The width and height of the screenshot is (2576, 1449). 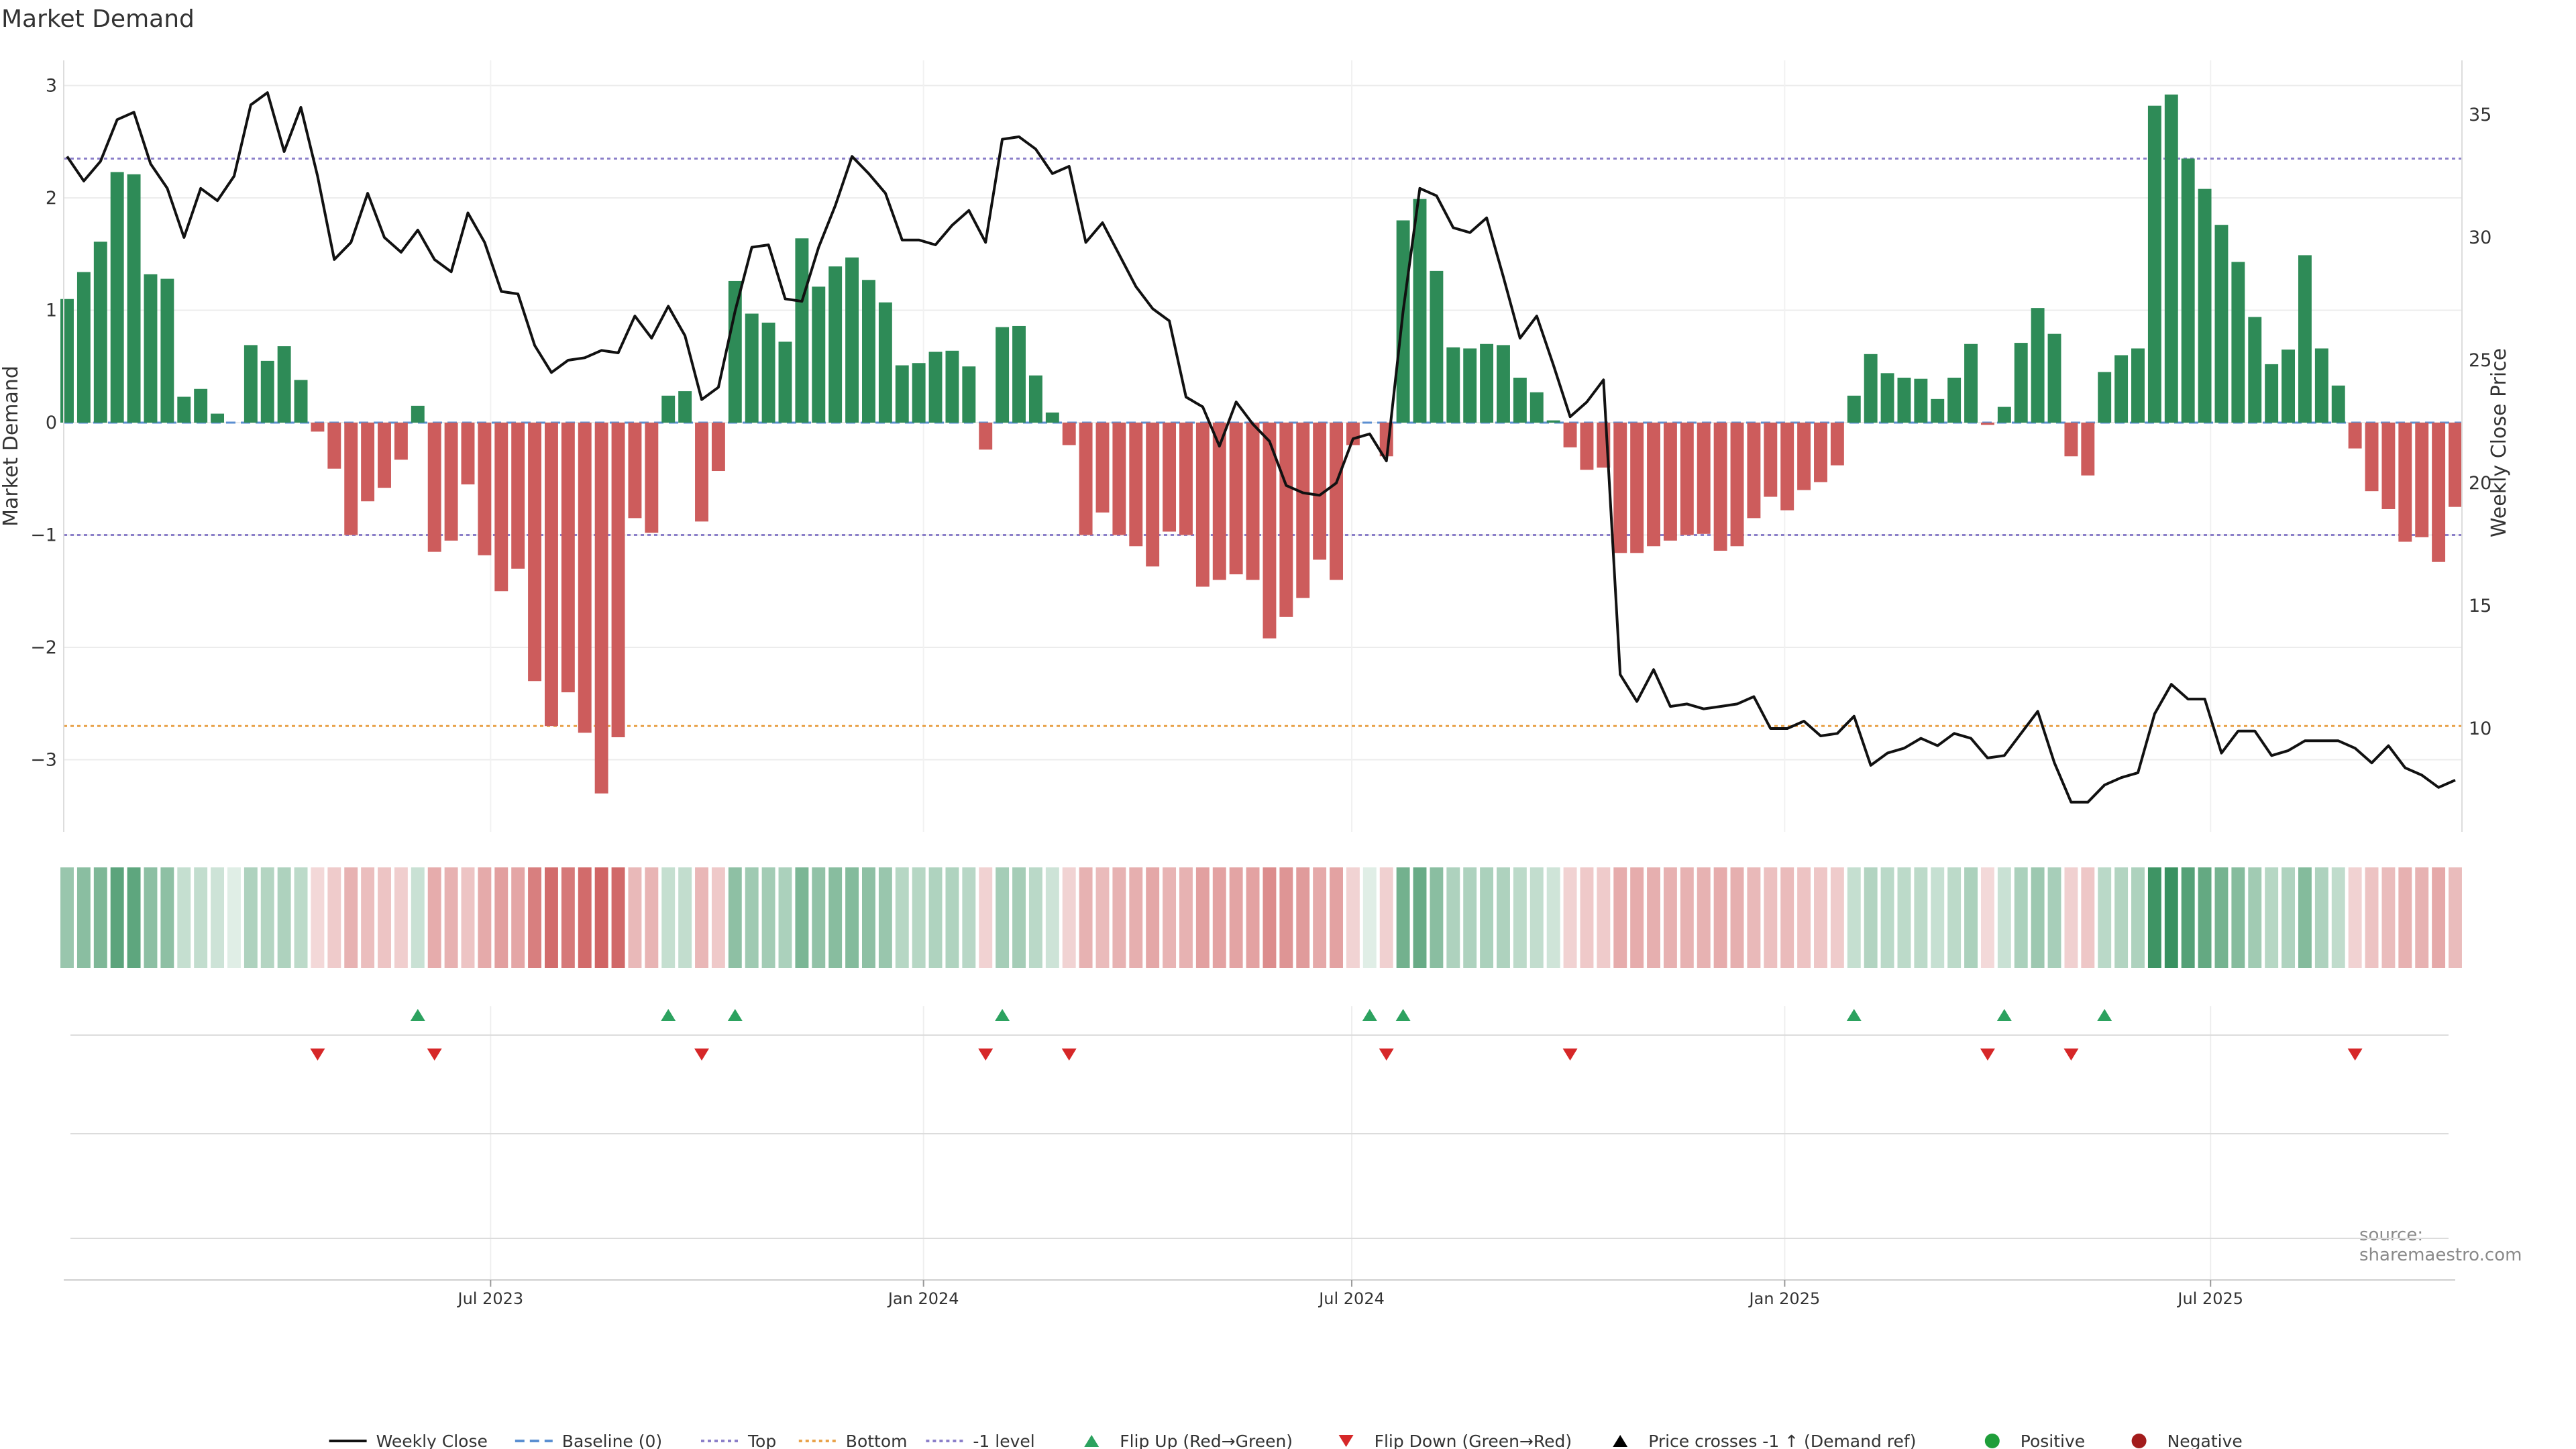 I want to click on y-tick-label: −1, so click(x=43, y=535).